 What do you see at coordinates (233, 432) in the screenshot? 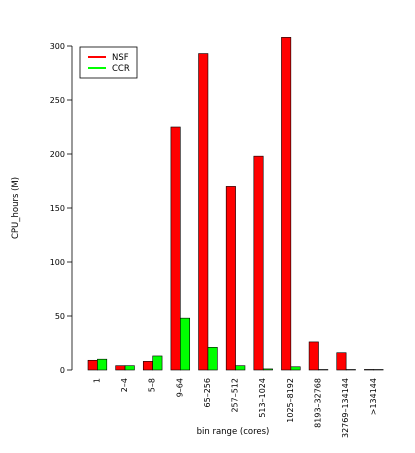
I see `x-axis-label: bin range (cores)` at bounding box center [233, 432].